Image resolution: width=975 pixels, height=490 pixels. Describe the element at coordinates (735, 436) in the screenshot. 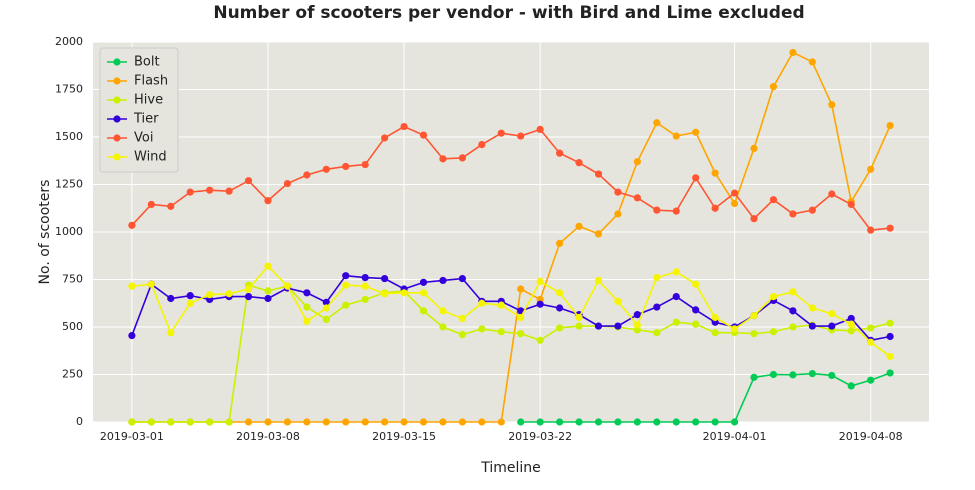

I see `x-tick-label: 2019-04-01` at that location.